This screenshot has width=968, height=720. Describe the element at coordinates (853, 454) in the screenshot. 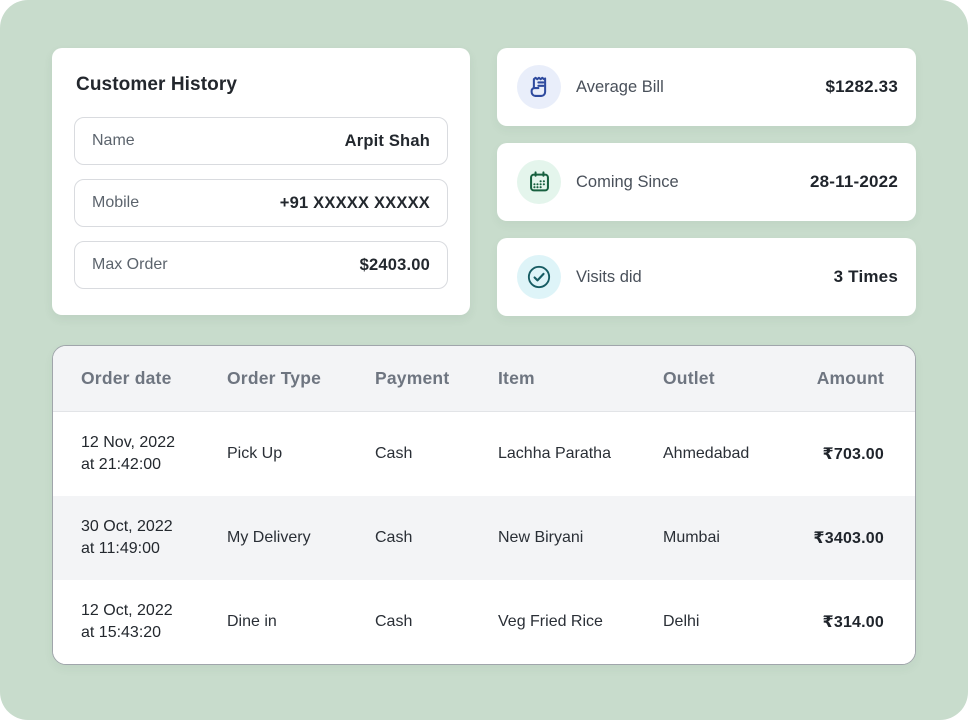

I see `cell-amount: ₹703.00` at that location.